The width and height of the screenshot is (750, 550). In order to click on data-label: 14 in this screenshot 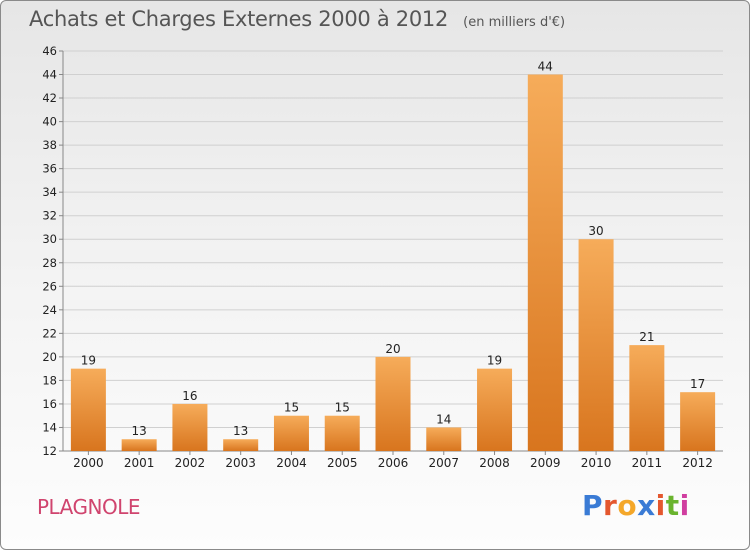, I will do `click(443, 419)`.